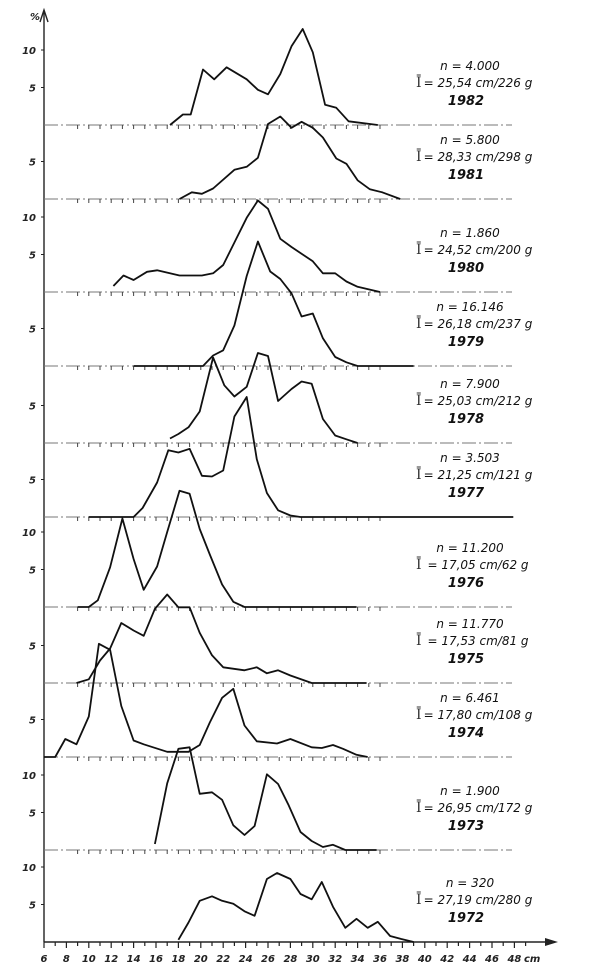 The image size is (600, 980). What do you see at coordinates (466, 101) in the screenshot?
I see `panel-year-label: 1982` at bounding box center [466, 101].